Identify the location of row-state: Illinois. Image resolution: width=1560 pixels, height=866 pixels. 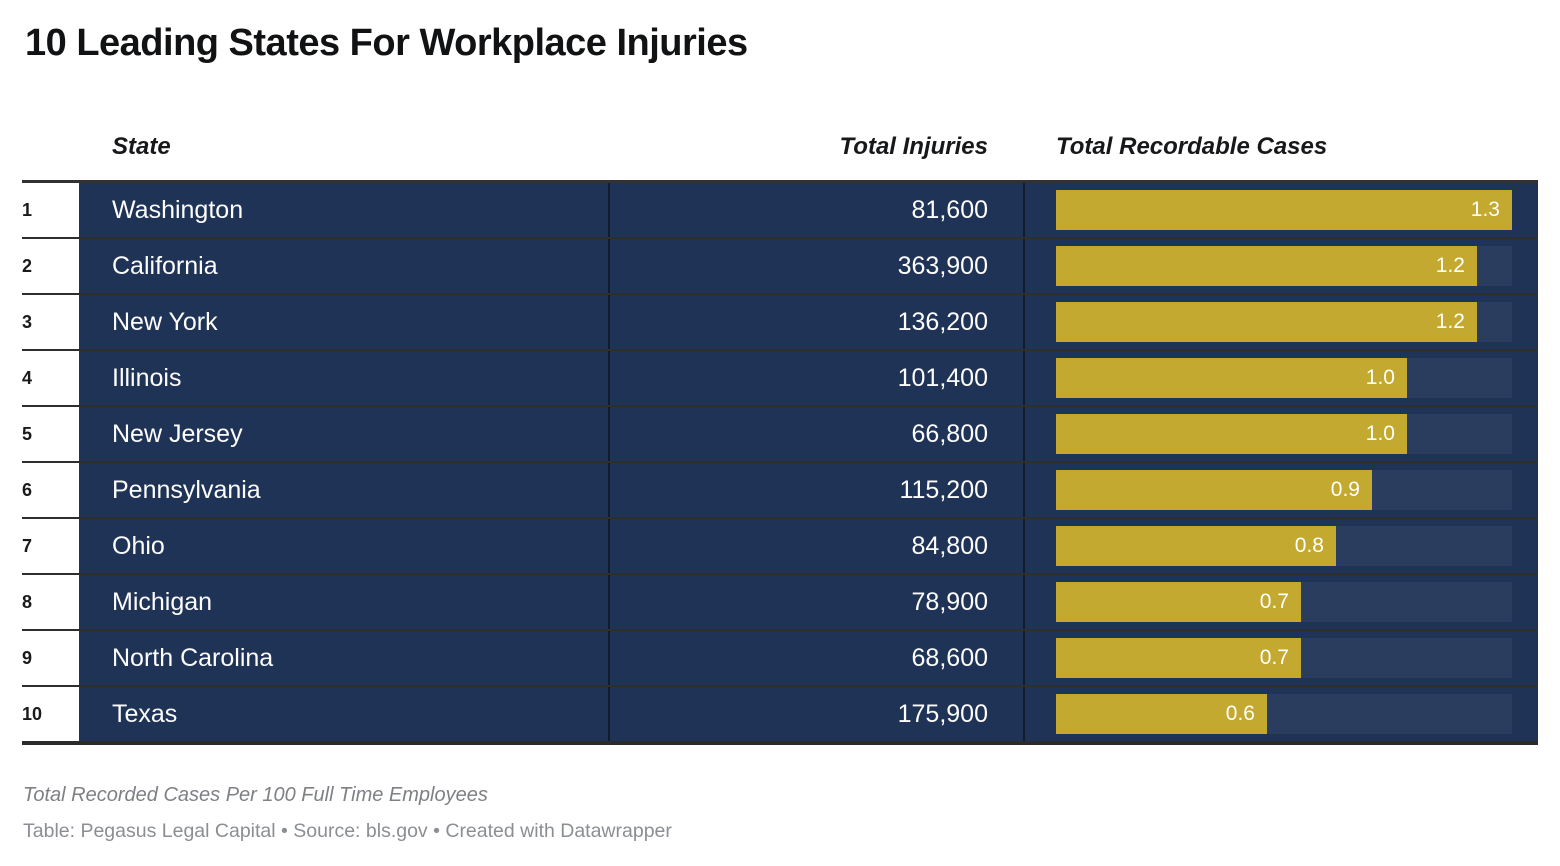
(343, 378).